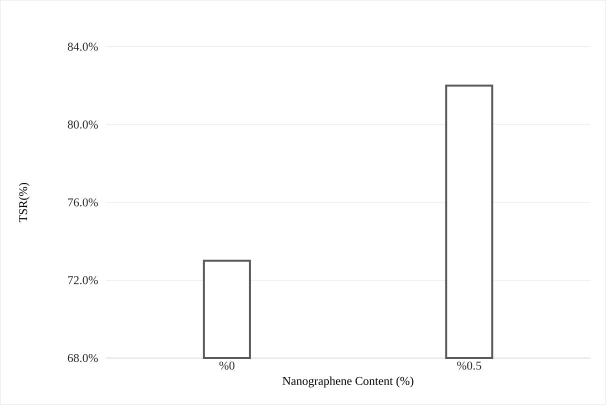 The image size is (606, 405). Describe the element at coordinates (226, 366) in the screenshot. I see `x-tick-label: %0` at that location.